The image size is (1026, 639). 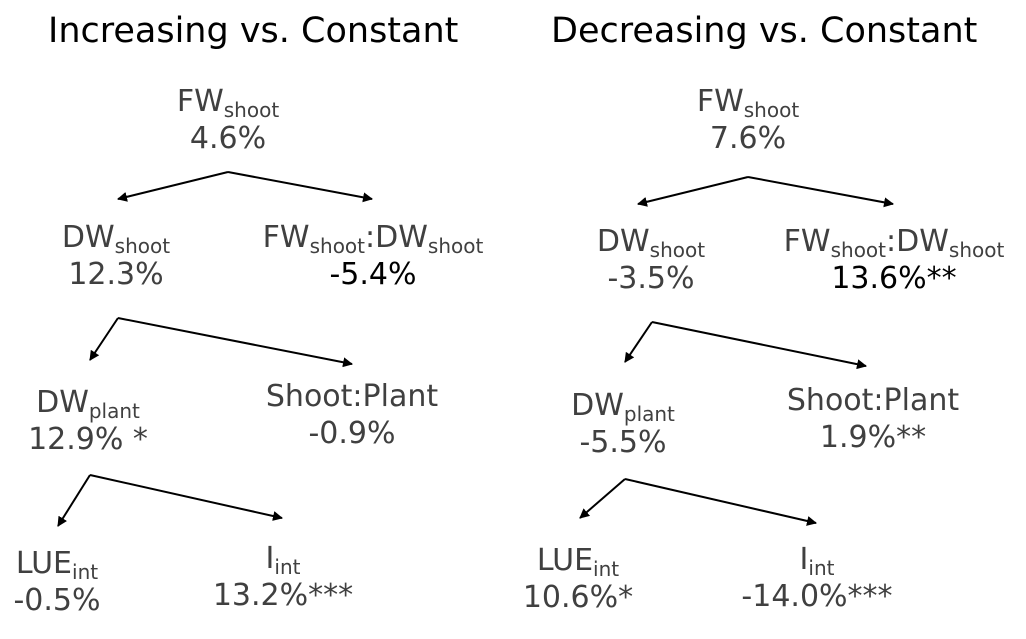 I want to click on left-fw-dw-main1: FW, so click(x=286, y=237).